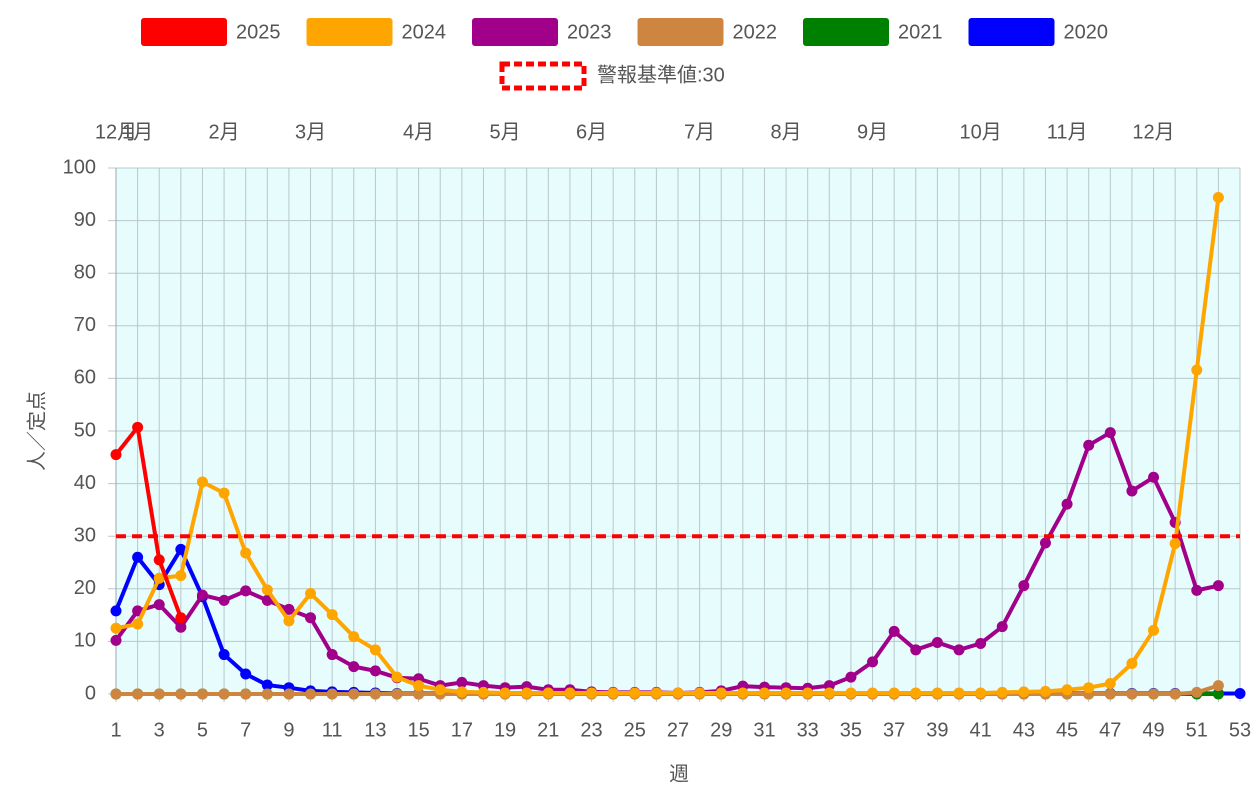 The width and height of the screenshot is (1260, 805). What do you see at coordinates (1153, 730) in the screenshot?
I see `x-tick-label: 49` at bounding box center [1153, 730].